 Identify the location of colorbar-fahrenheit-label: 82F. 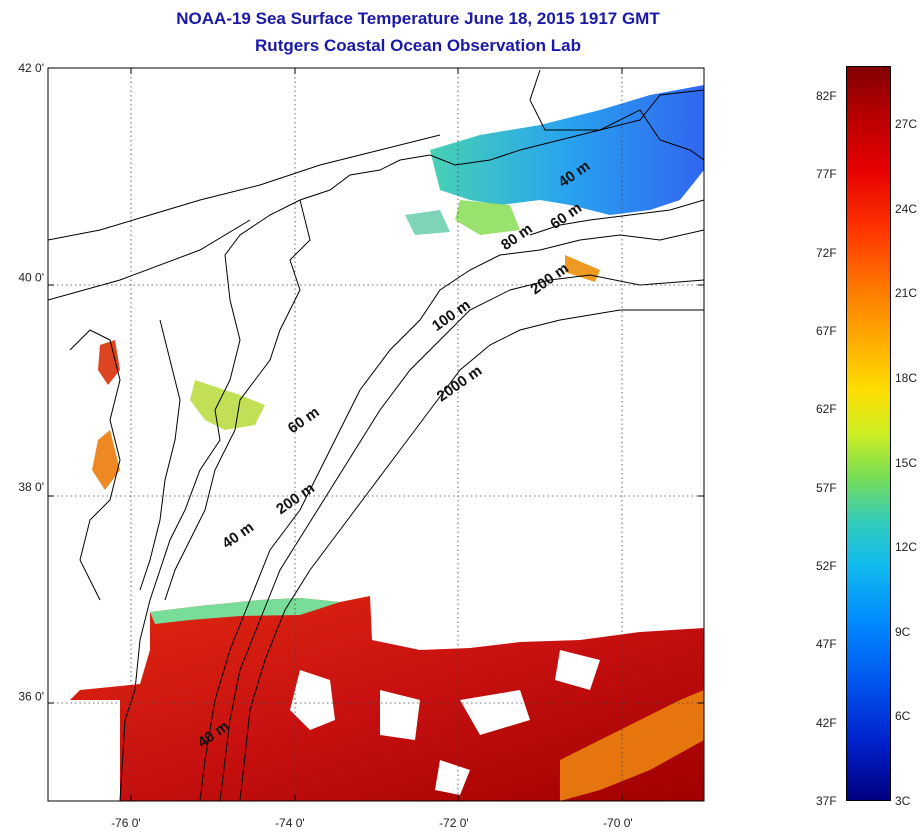
(826, 96).